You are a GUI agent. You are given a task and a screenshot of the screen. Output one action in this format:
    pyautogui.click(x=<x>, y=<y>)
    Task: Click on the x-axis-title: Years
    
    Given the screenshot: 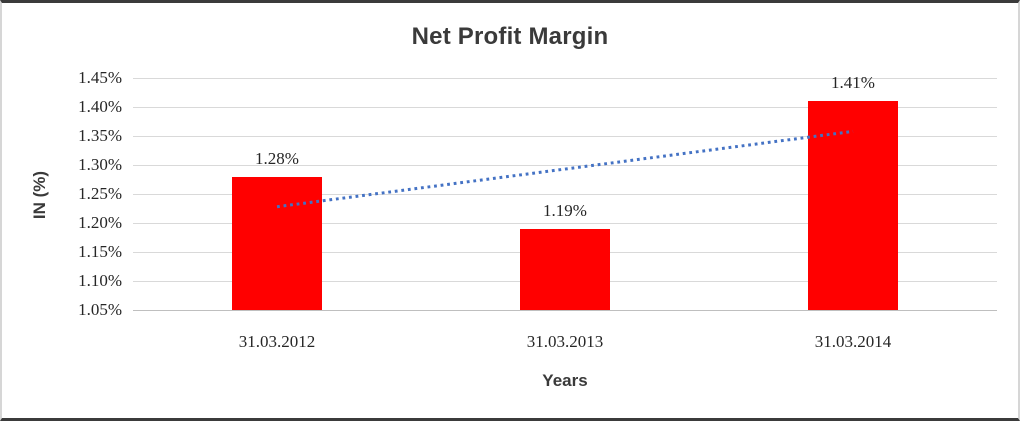 What is the action you would take?
    pyautogui.click(x=565, y=380)
    